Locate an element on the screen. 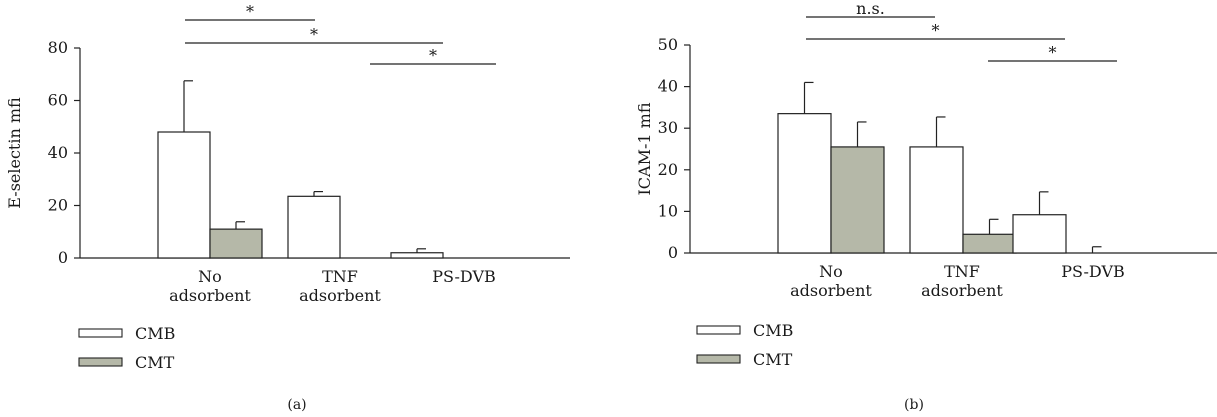 The image size is (1217, 417). y-axis-label: ICAM-1 mfi is located at coordinates (644, 148).